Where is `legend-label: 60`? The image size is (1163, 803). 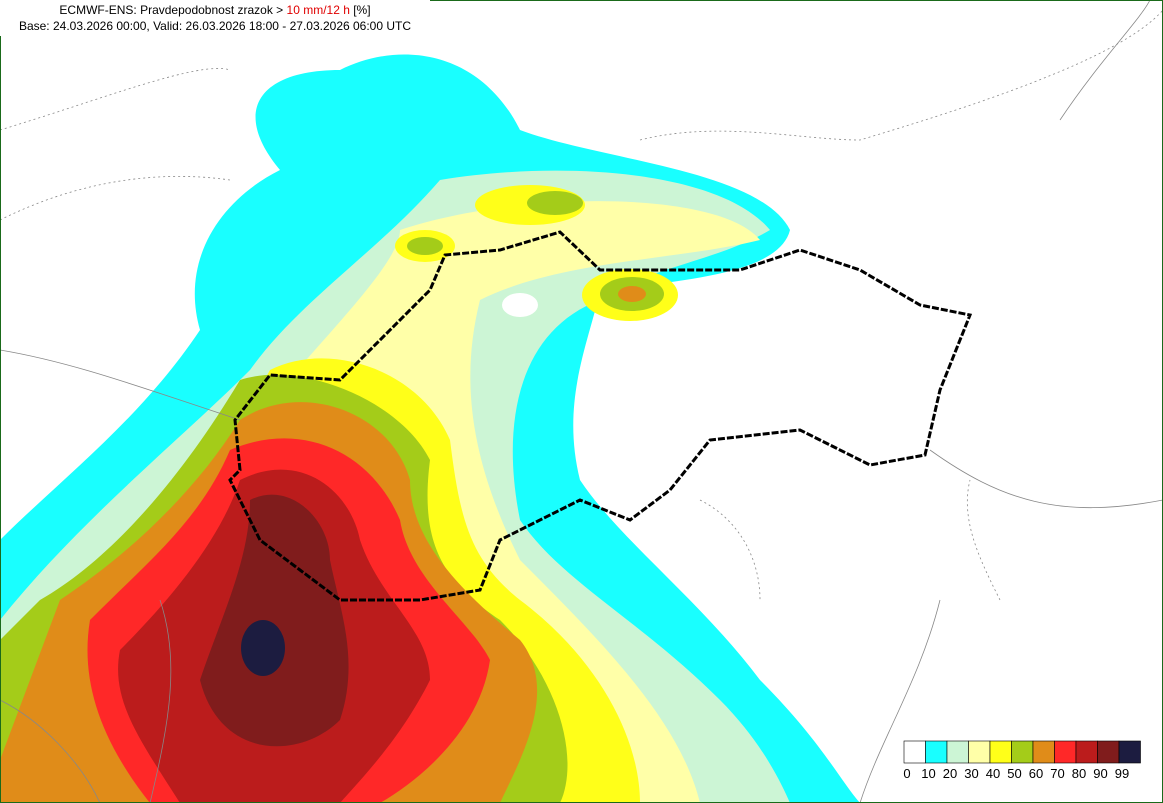
legend-label: 60 is located at coordinates (1036, 773).